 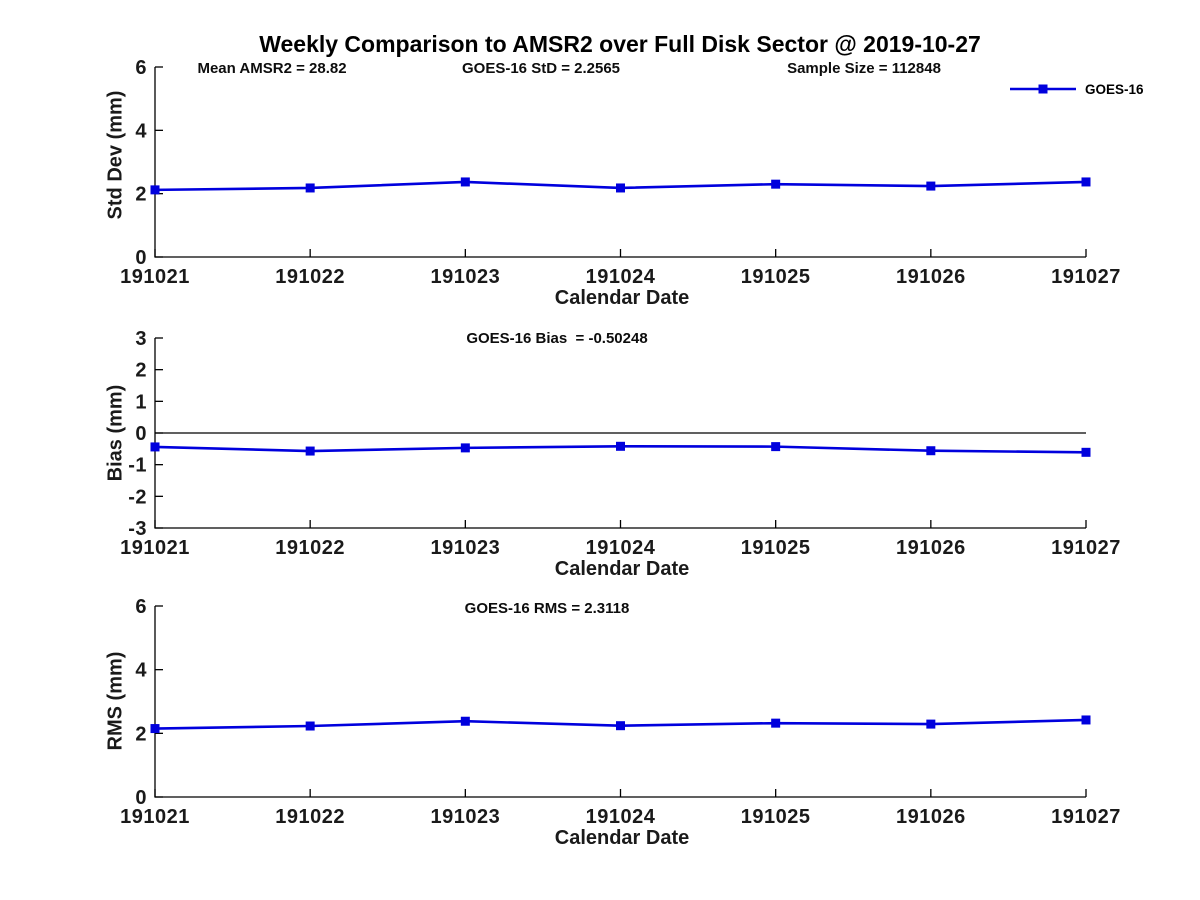 What do you see at coordinates (141, 339) in the screenshot?
I see `y-tick-label: 3` at bounding box center [141, 339].